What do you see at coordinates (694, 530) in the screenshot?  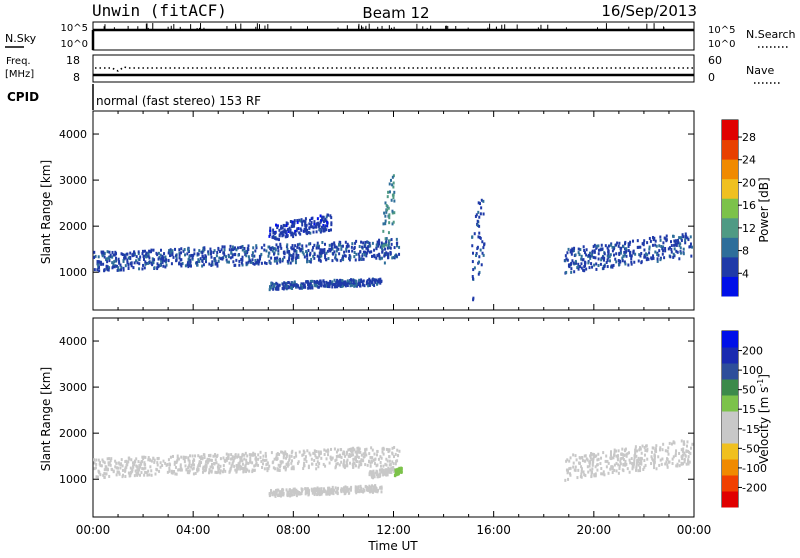 I see `x-tick-label: 00:00` at bounding box center [694, 530].